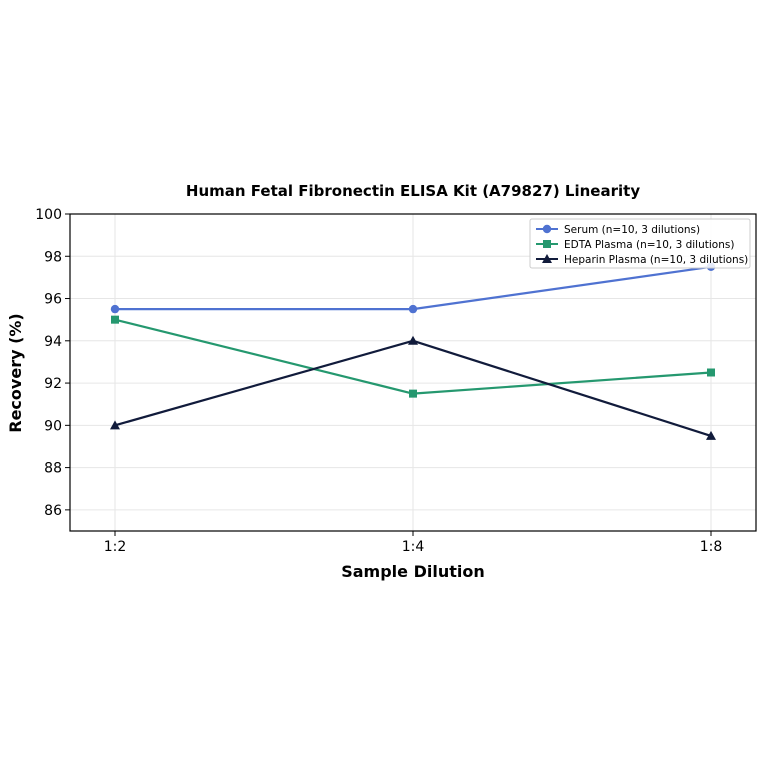 The image size is (764, 768). Describe the element at coordinates (48, 215) in the screenshot. I see `y-tick-label: 100` at that location.